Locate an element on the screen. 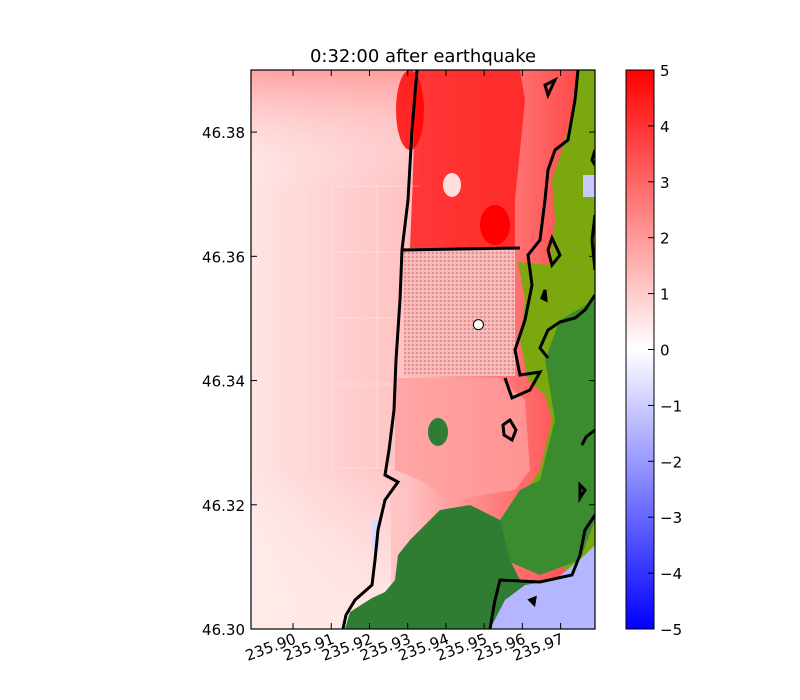  south-wave-region is located at coordinates (462, 439).